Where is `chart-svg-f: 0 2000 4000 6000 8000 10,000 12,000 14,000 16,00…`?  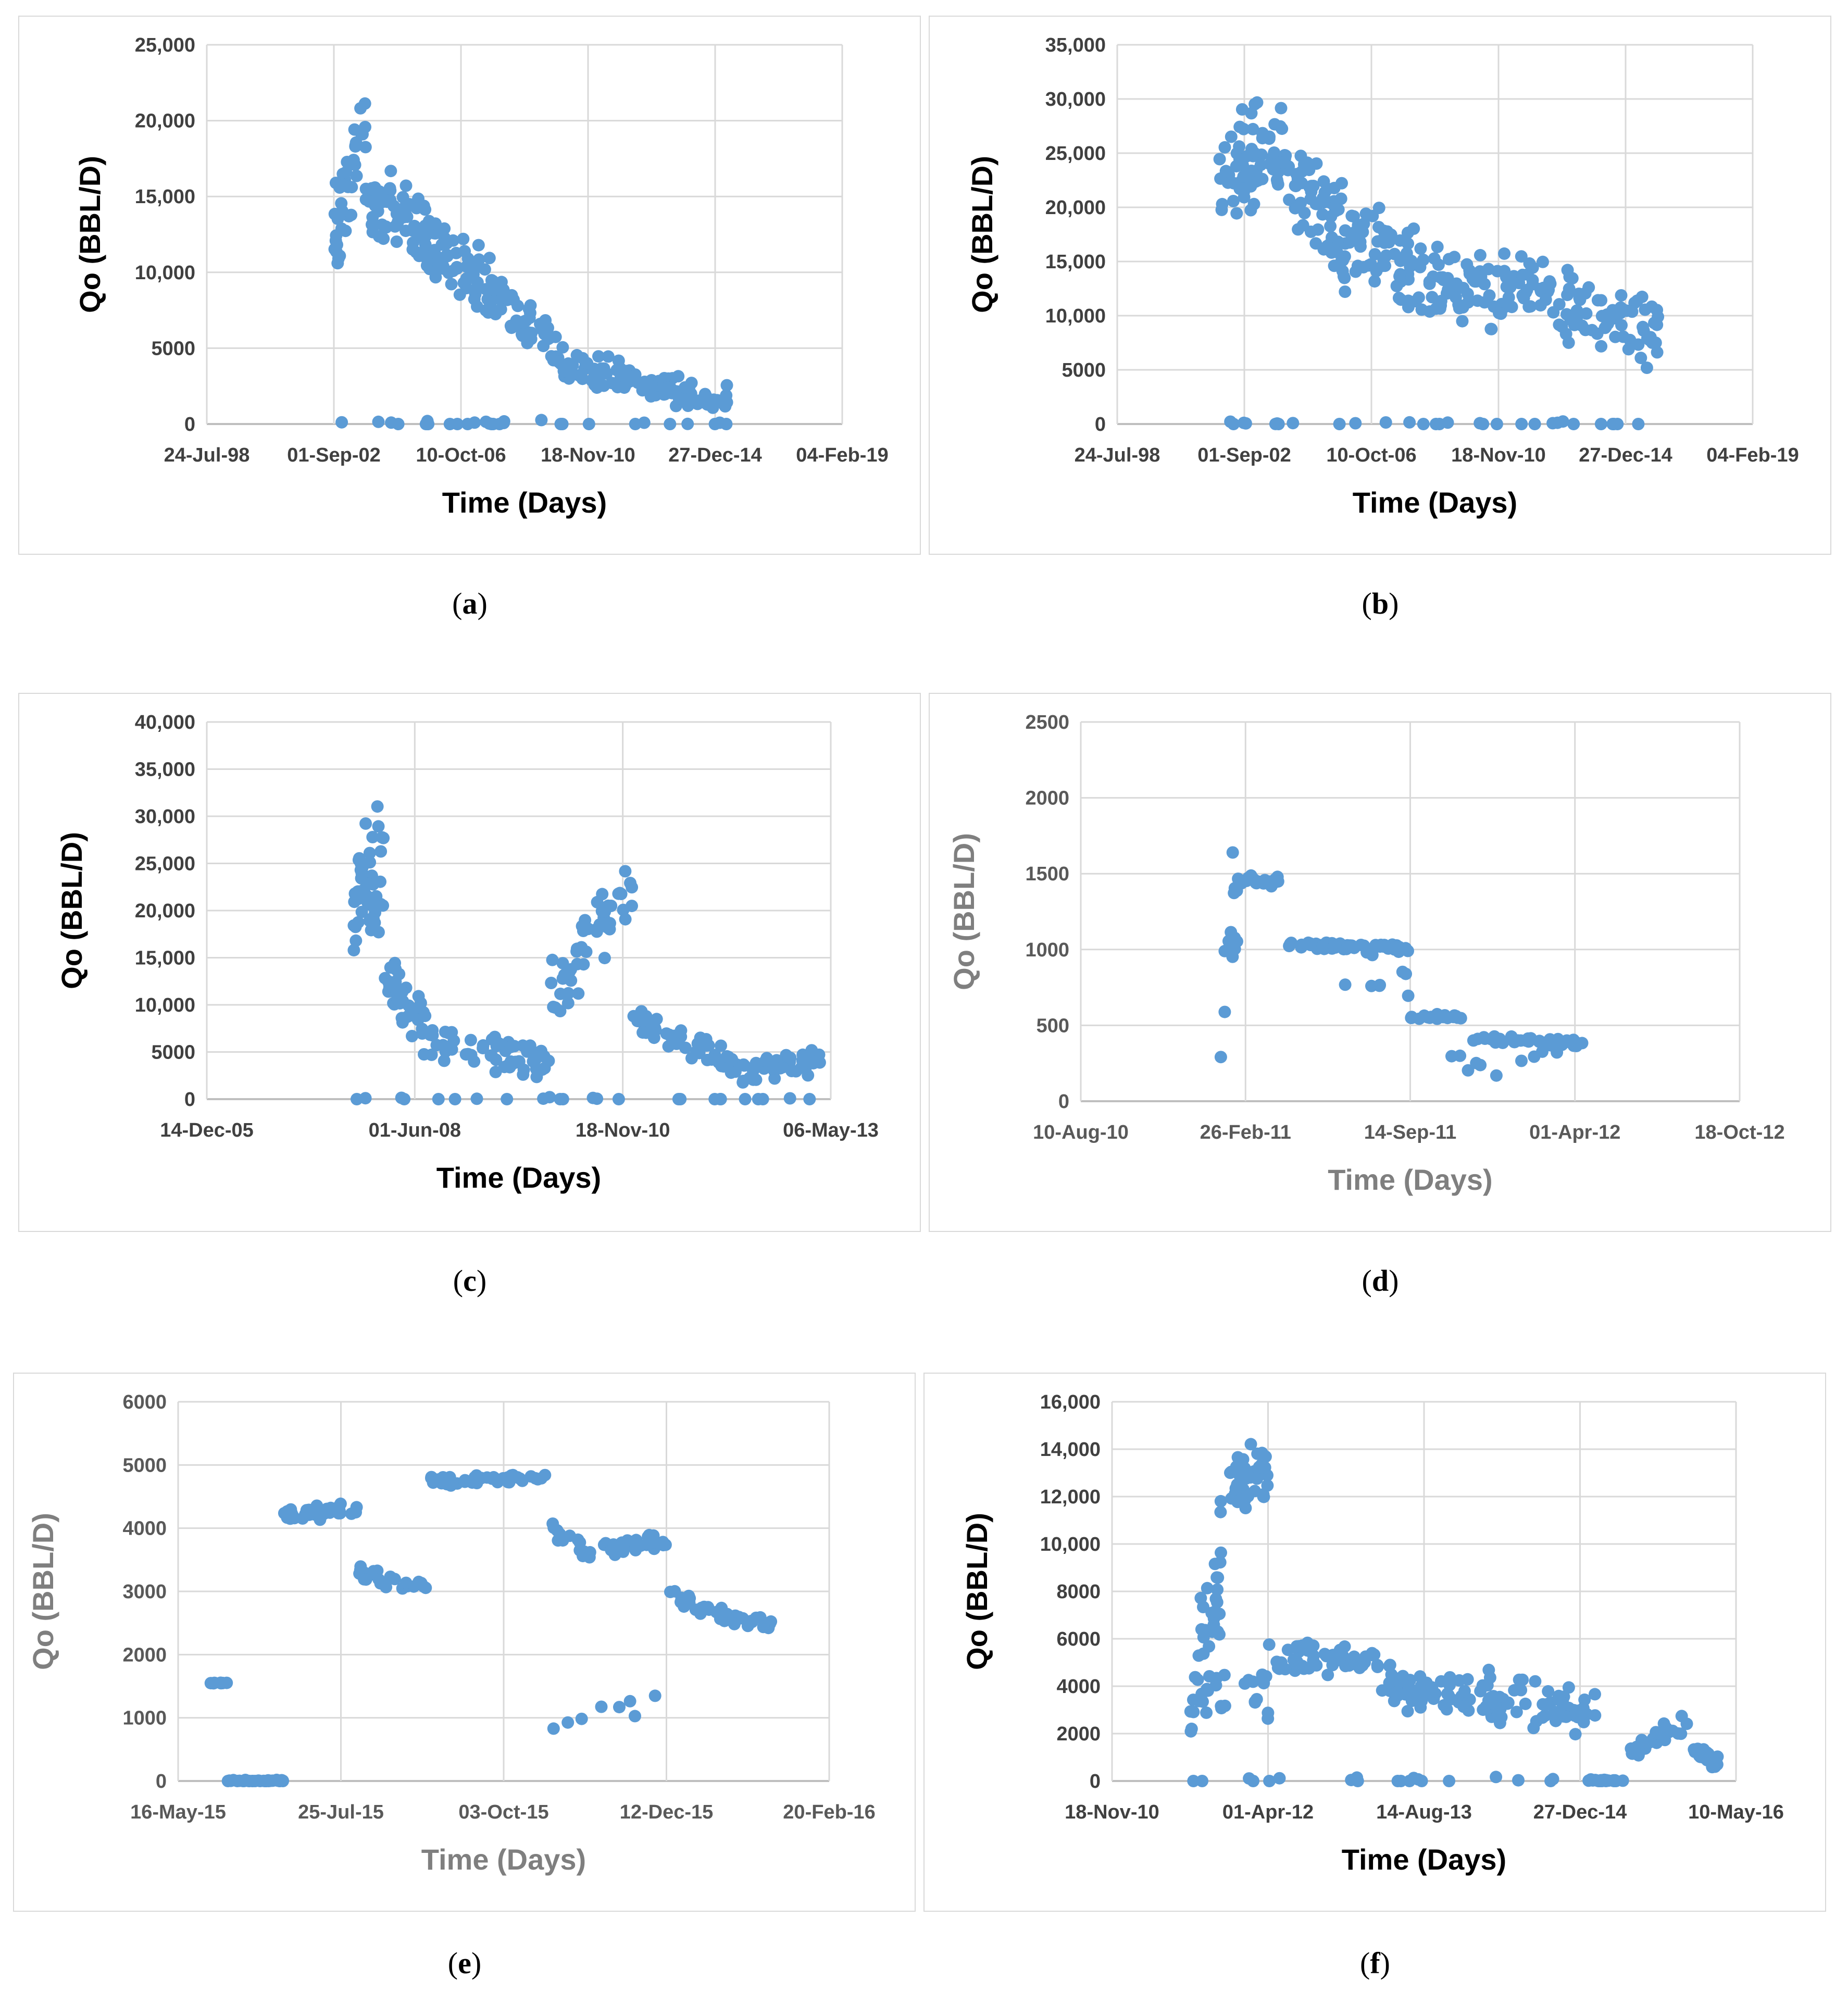 chart-svg-f: 0 2000 4000 6000 8000 10,000 12,000 14,000 16,00… is located at coordinates (1372, 1633).